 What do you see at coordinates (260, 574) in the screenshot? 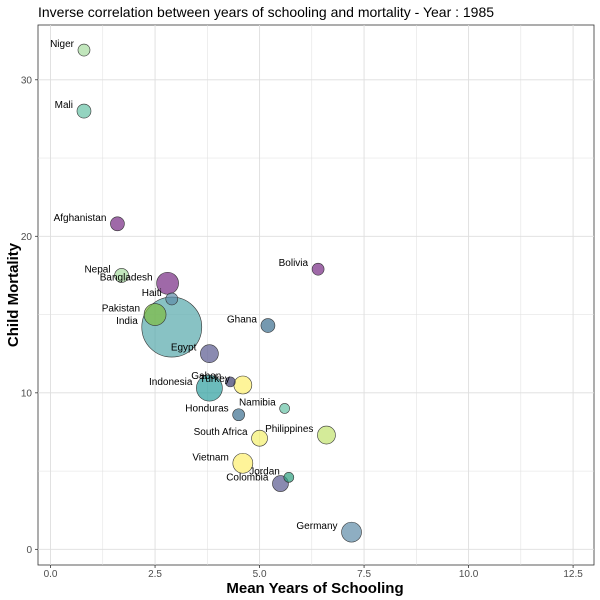
I see `x-tick-label: 5.0` at bounding box center [260, 574].